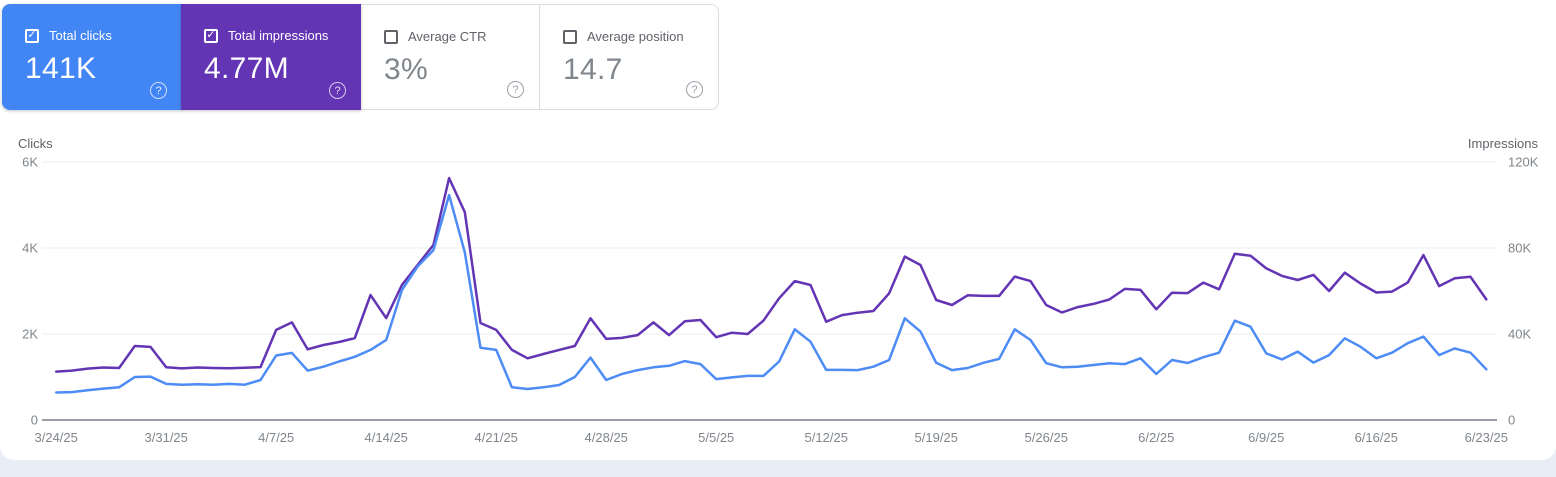 The width and height of the screenshot is (1556, 477). I want to click on metric-card-total-impressions: ✓ Total impressions 4.77M ?, so click(271, 57).